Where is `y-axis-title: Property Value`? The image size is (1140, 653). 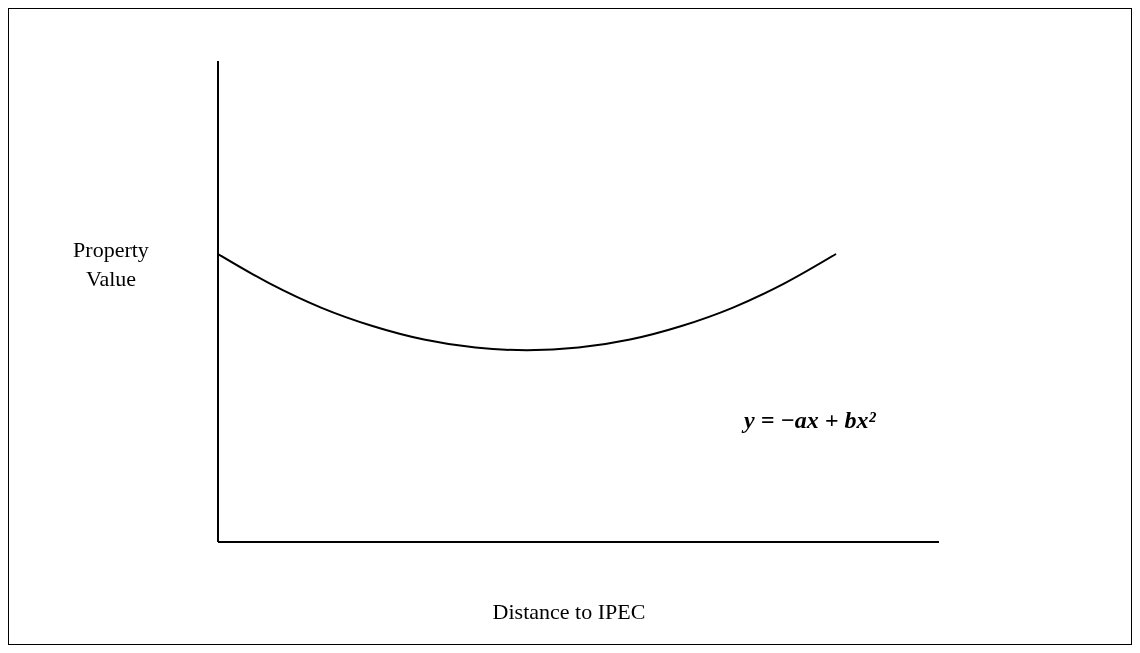
y-axis-title: Property Value is located at coordinates (111, 264).